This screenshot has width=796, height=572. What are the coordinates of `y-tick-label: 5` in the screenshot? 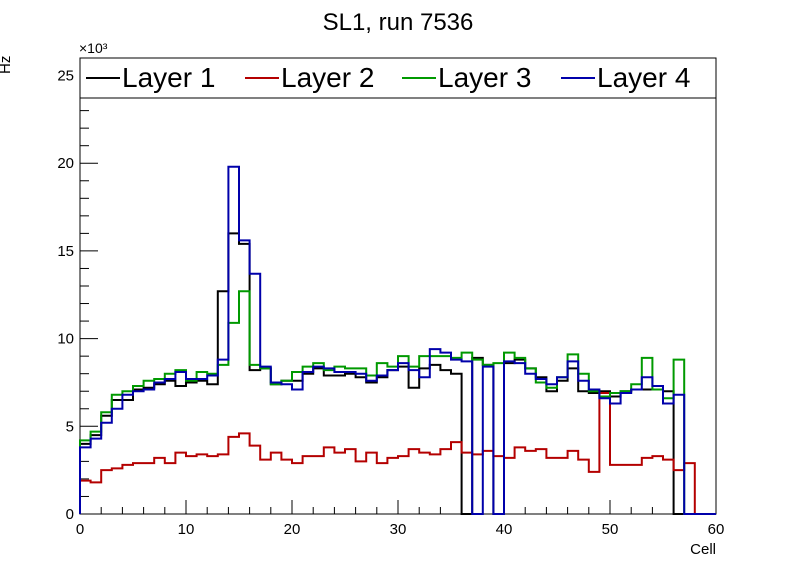 It's located at (70, 426).